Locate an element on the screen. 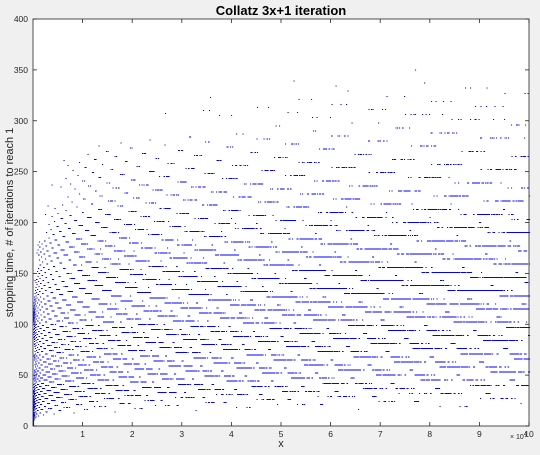 This screenshot has width=540, height=455. chart-title: Collatz 3x+1 iteration is located at coordinates (281, 10).